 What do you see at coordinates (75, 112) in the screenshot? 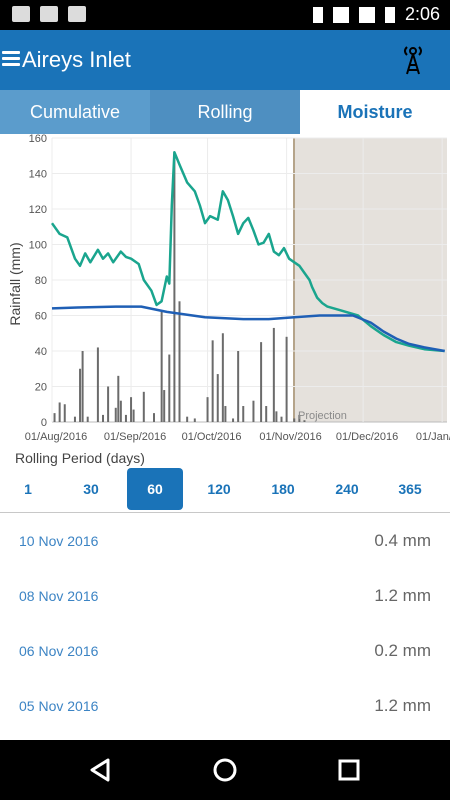
I see `tab-cumulative: Cumulative` at bounding box center [75, 112].